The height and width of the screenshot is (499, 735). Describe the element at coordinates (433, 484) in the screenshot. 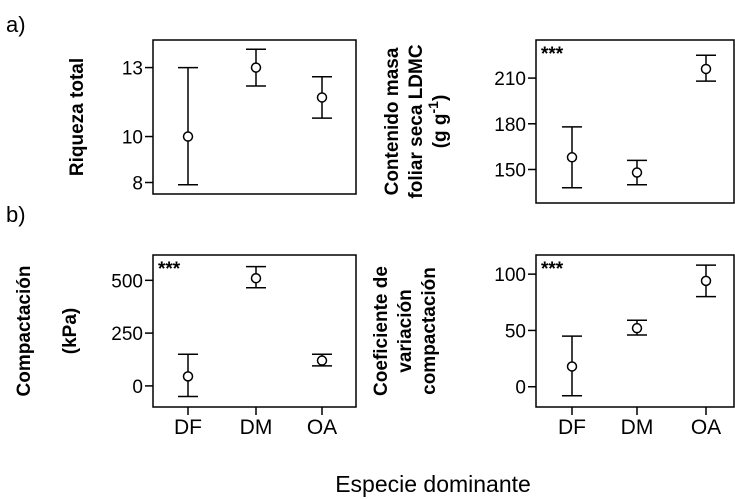

I see `x-axis-title: Especie dominante` at that location.